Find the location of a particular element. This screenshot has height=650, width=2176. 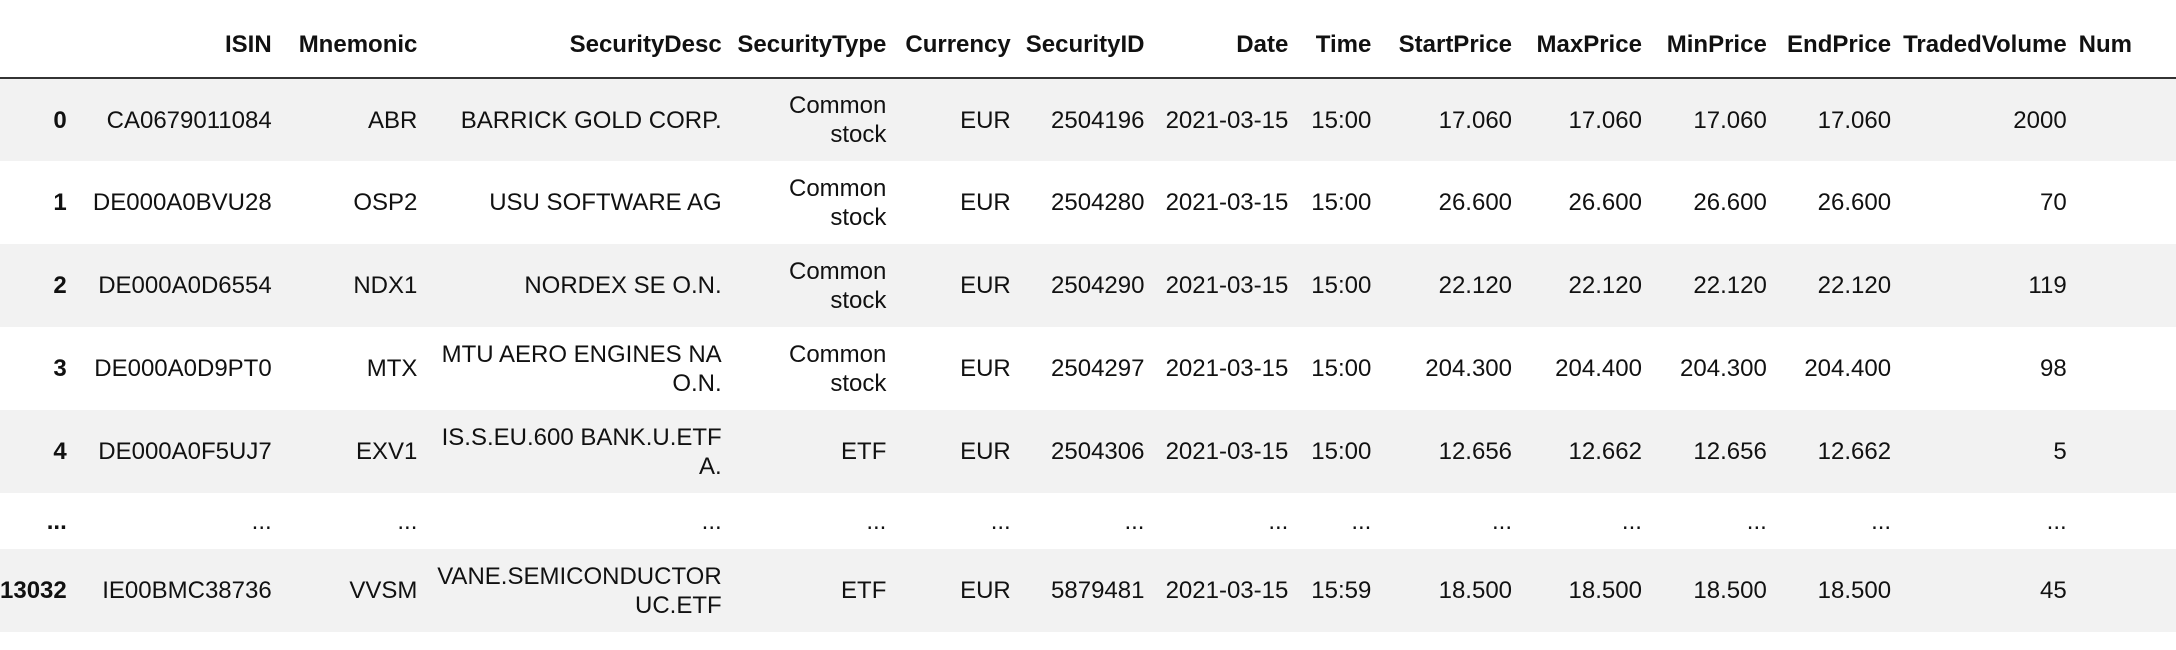

row-index: 4 is located at coordinates (60, 451).